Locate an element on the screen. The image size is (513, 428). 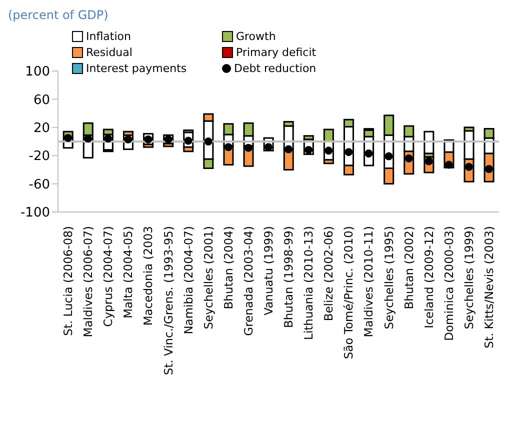
x-tick-label: Vanuatu (1999) is located at coordinates (268, 271).